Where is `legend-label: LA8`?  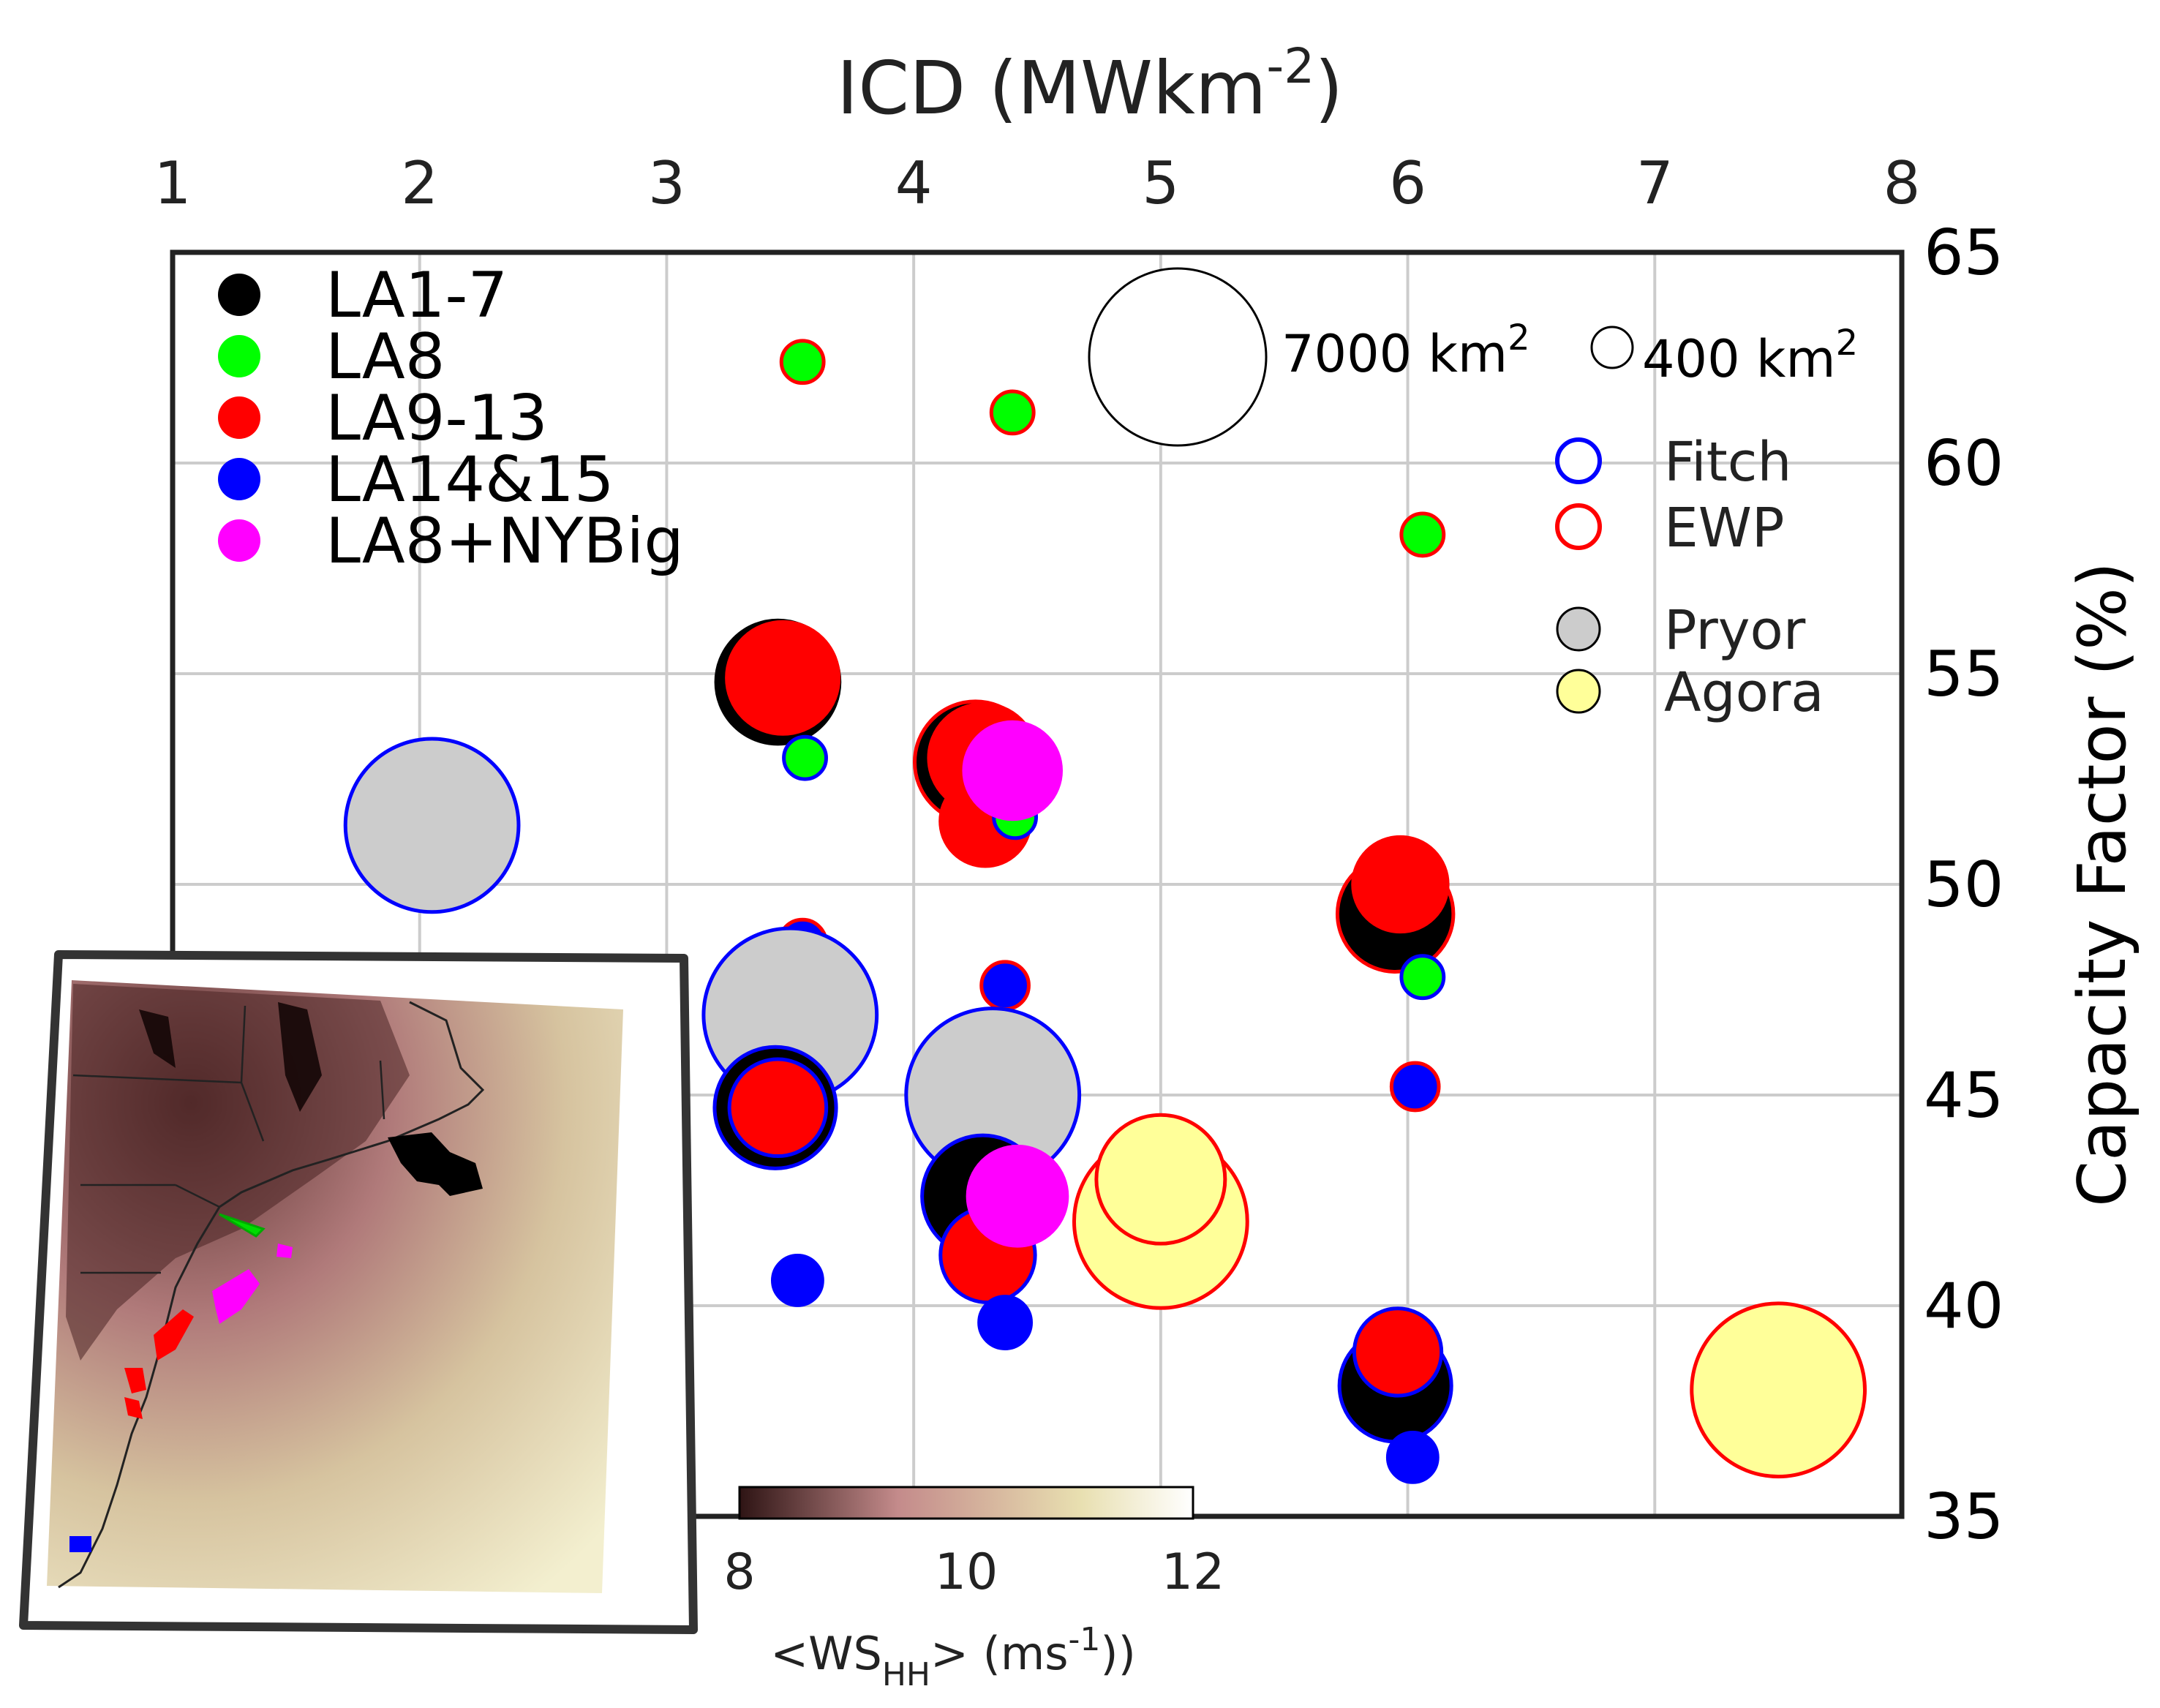 legend-label: LA8 is located at coordinates (385, 357).